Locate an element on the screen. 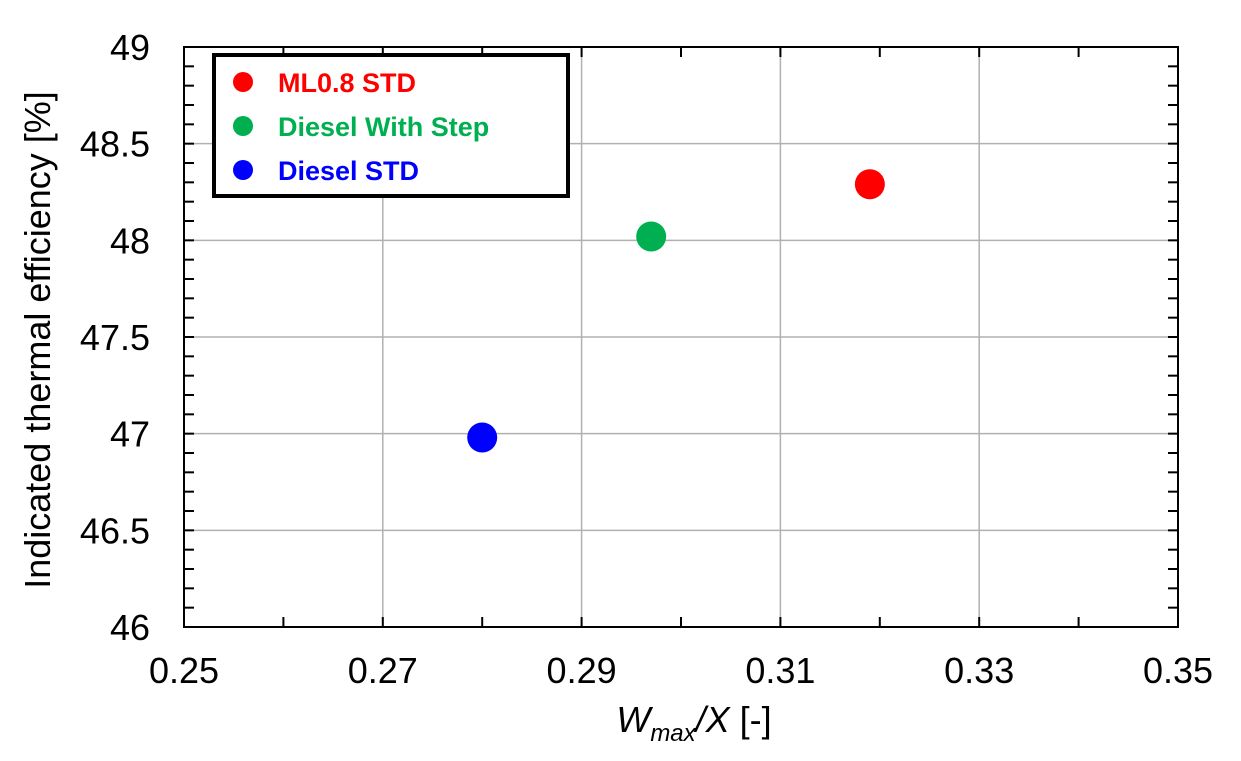  x-axis-tick-labels: 0.25 0.27 0.29 0.31 0.33 0.35 is located at coordinates (681, 670).